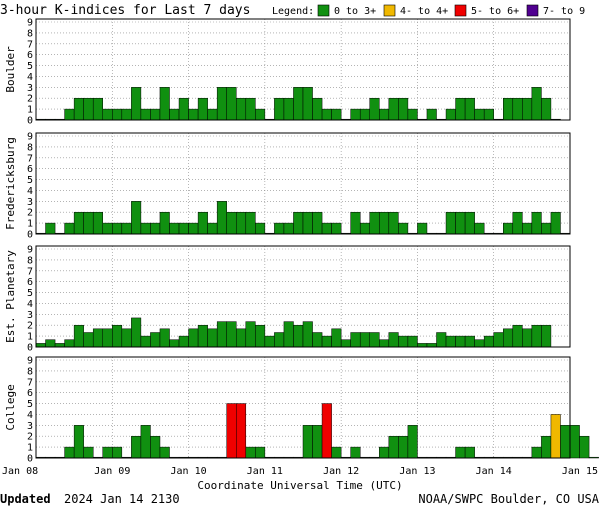 The width and height of the screenshot is (600, 510). I want to click on panel-label: College, so click(10, 407).